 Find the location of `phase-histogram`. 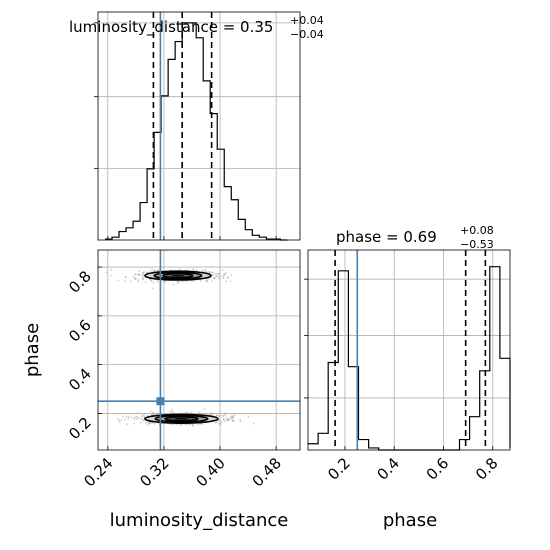

phase-histogram is located at coordinates (409, 358).